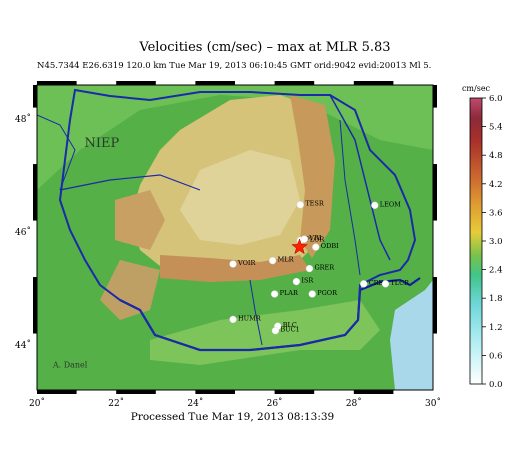 The image size is (530, 450). What do you see at coordinates (496, 328) in the screenshot?
I see `colorbar-tick-label: 1.2` at bounding box center [496, 328].